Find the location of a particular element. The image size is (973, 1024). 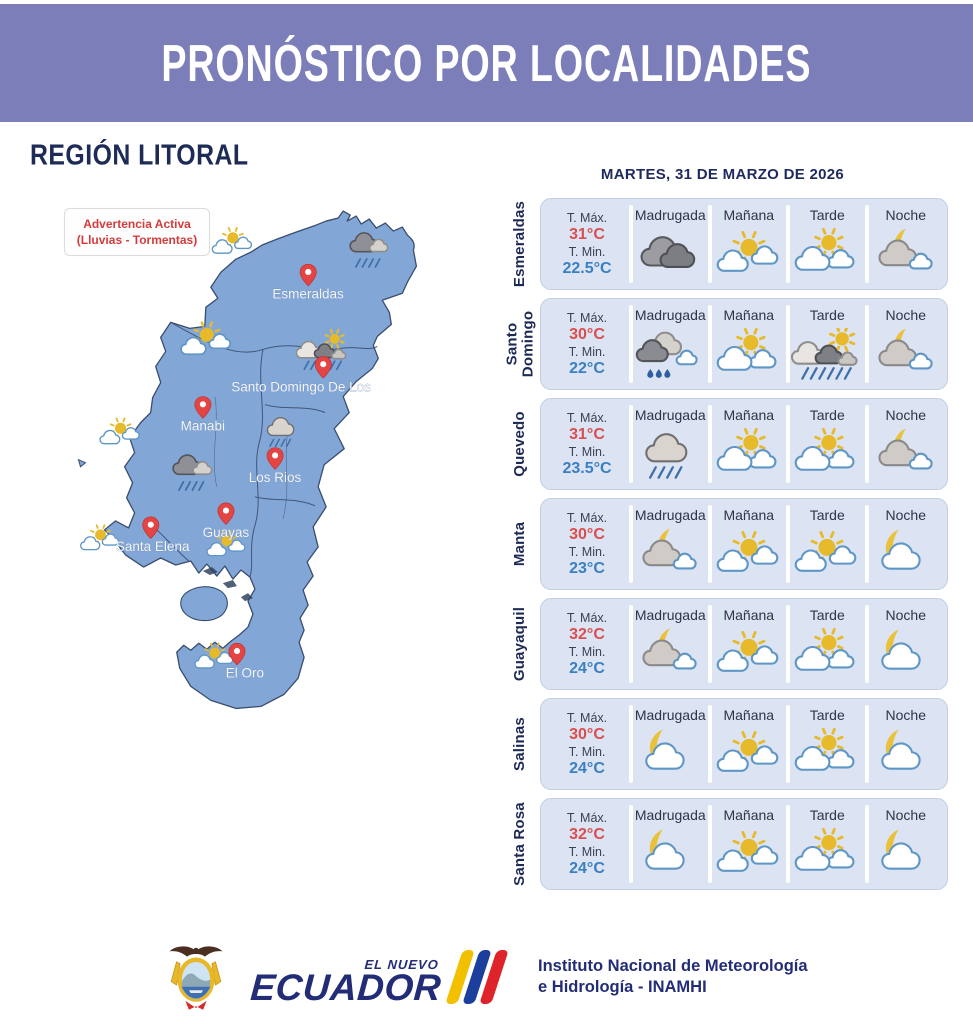

temperature-column: T. Máx. 31°C T. Min. 22.5°C is located at coordinates (587, 244).